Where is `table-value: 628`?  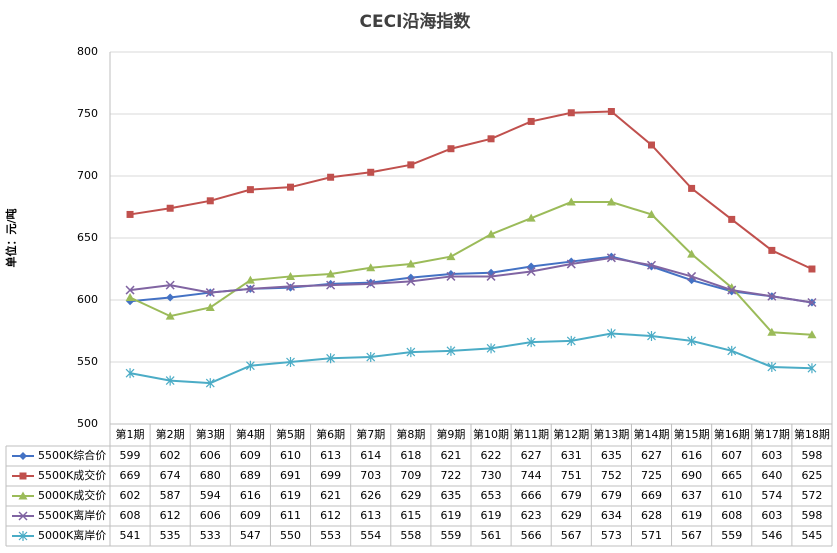
table-value: 628 is located at coordinates (651, 515).